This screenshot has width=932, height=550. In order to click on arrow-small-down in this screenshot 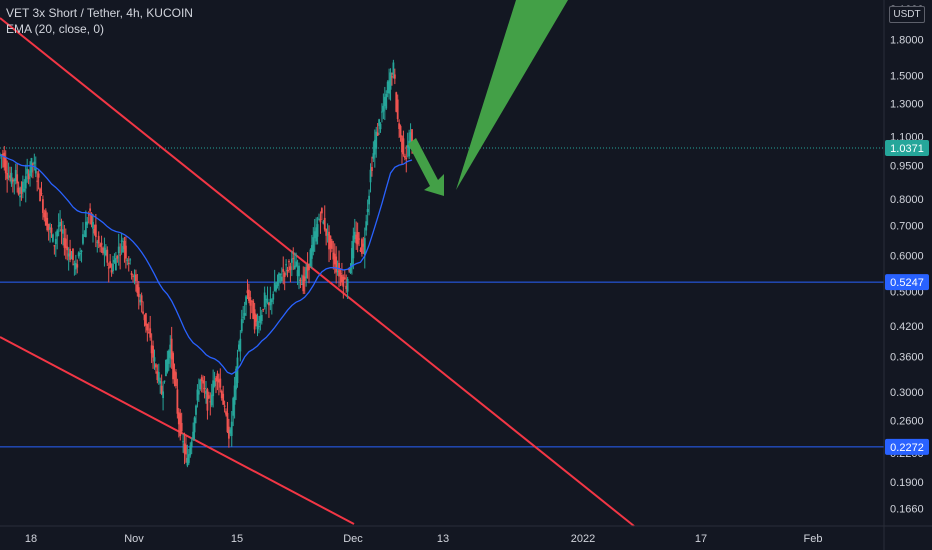, I will do `click(426, 167)`.